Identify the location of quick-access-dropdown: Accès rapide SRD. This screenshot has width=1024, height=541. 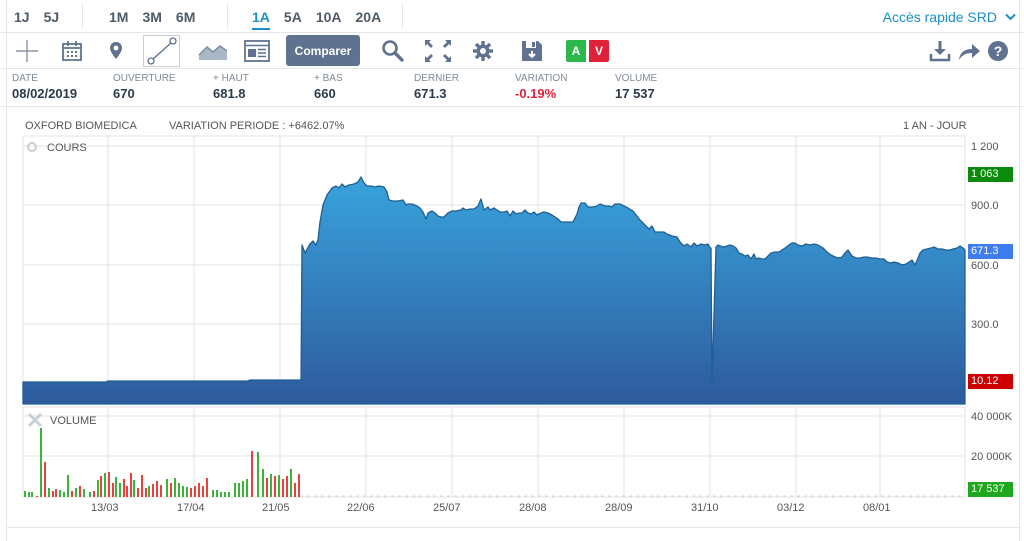
(949, 16).